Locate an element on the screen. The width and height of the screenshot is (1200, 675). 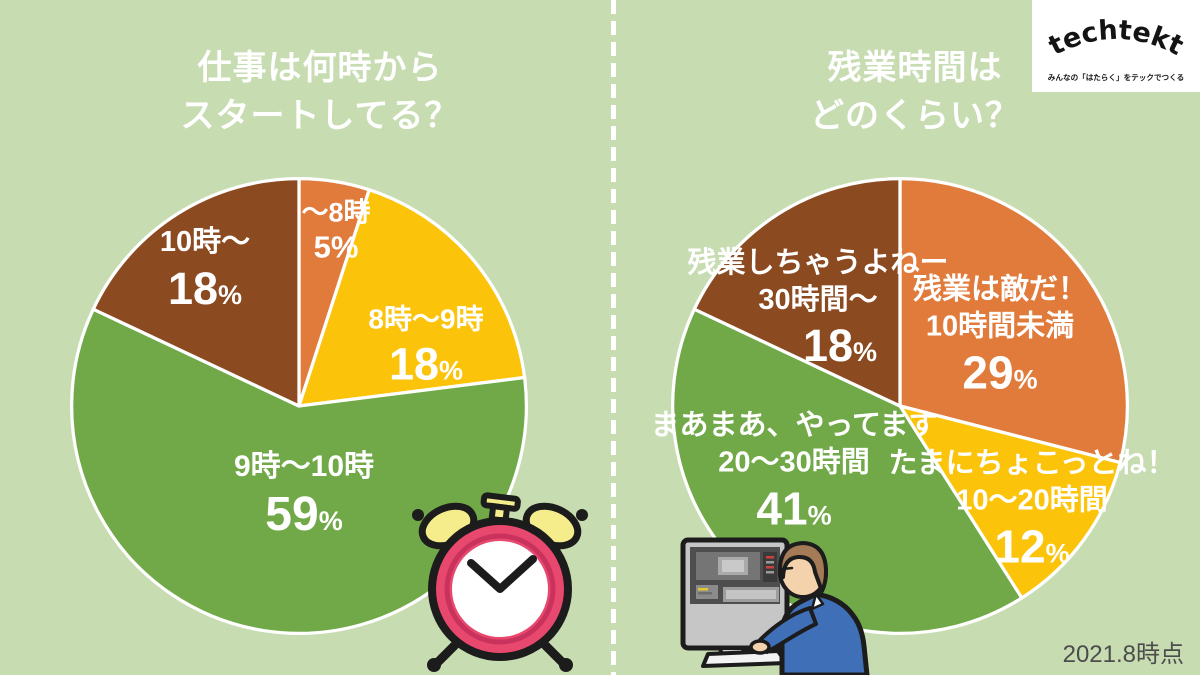
slice-label-before-8: ～8時 5% is located at coordinates (335, 230).